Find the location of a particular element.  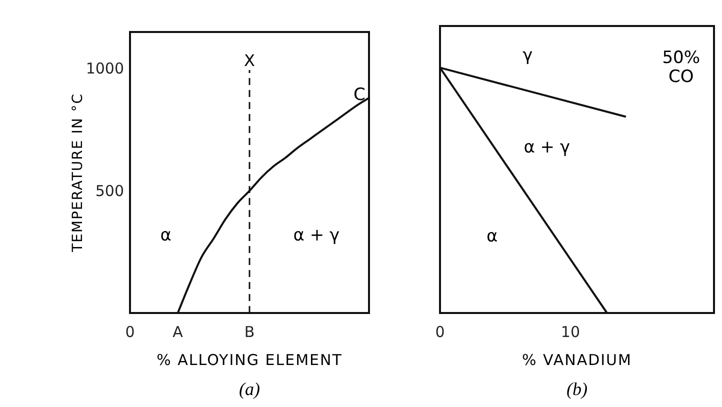

x-axis-title: % ALLOYING ELEMENT is located at coordinates (249, 360).